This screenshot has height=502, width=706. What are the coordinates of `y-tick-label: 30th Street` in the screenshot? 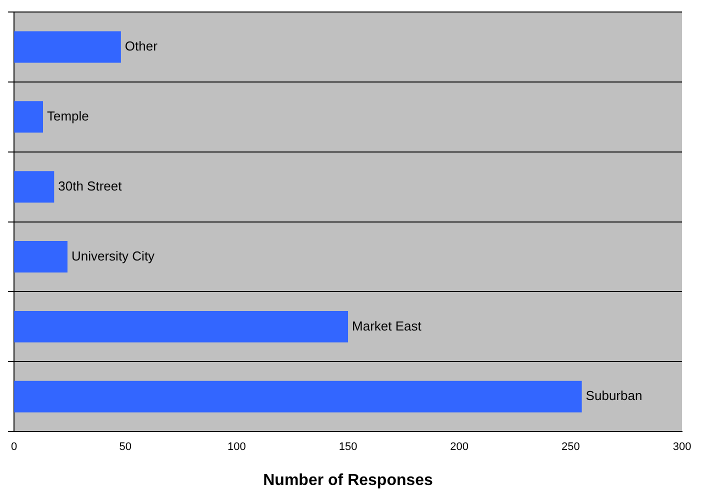 It's located at (90, 186).